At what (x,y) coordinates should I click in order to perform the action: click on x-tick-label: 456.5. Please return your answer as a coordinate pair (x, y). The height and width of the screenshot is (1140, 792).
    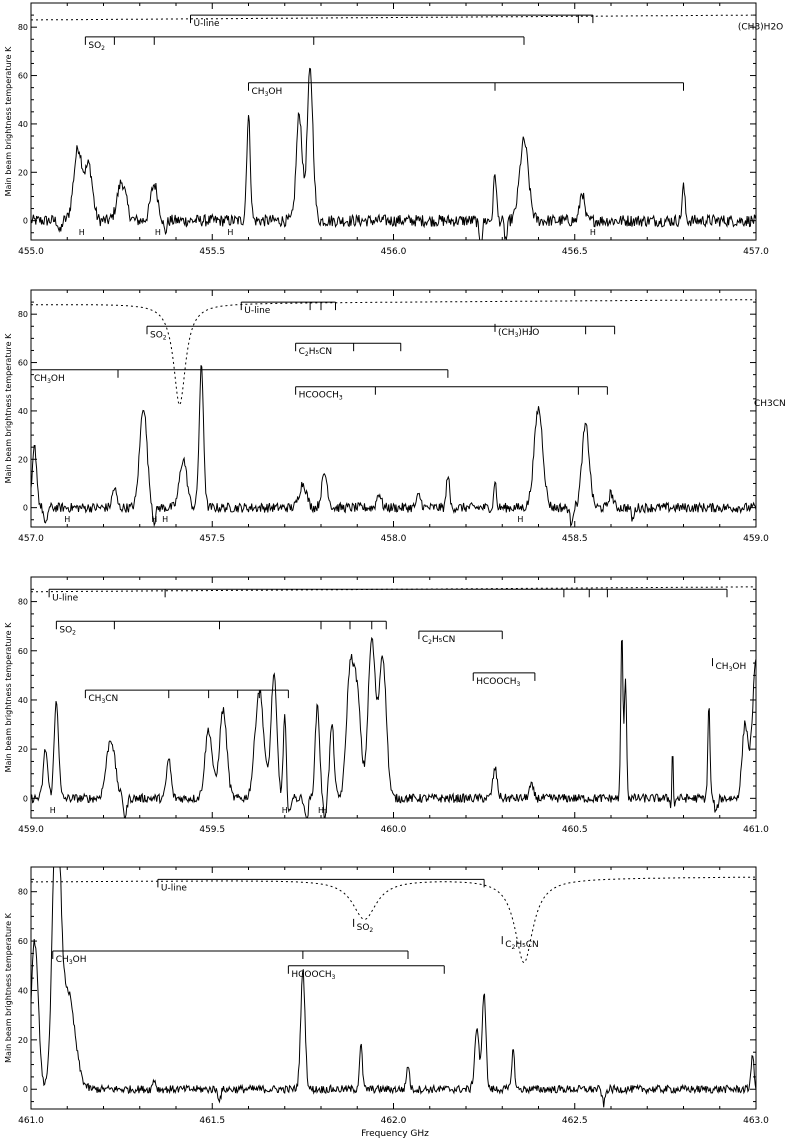
    Looking at the image, I should click on (575, 252).